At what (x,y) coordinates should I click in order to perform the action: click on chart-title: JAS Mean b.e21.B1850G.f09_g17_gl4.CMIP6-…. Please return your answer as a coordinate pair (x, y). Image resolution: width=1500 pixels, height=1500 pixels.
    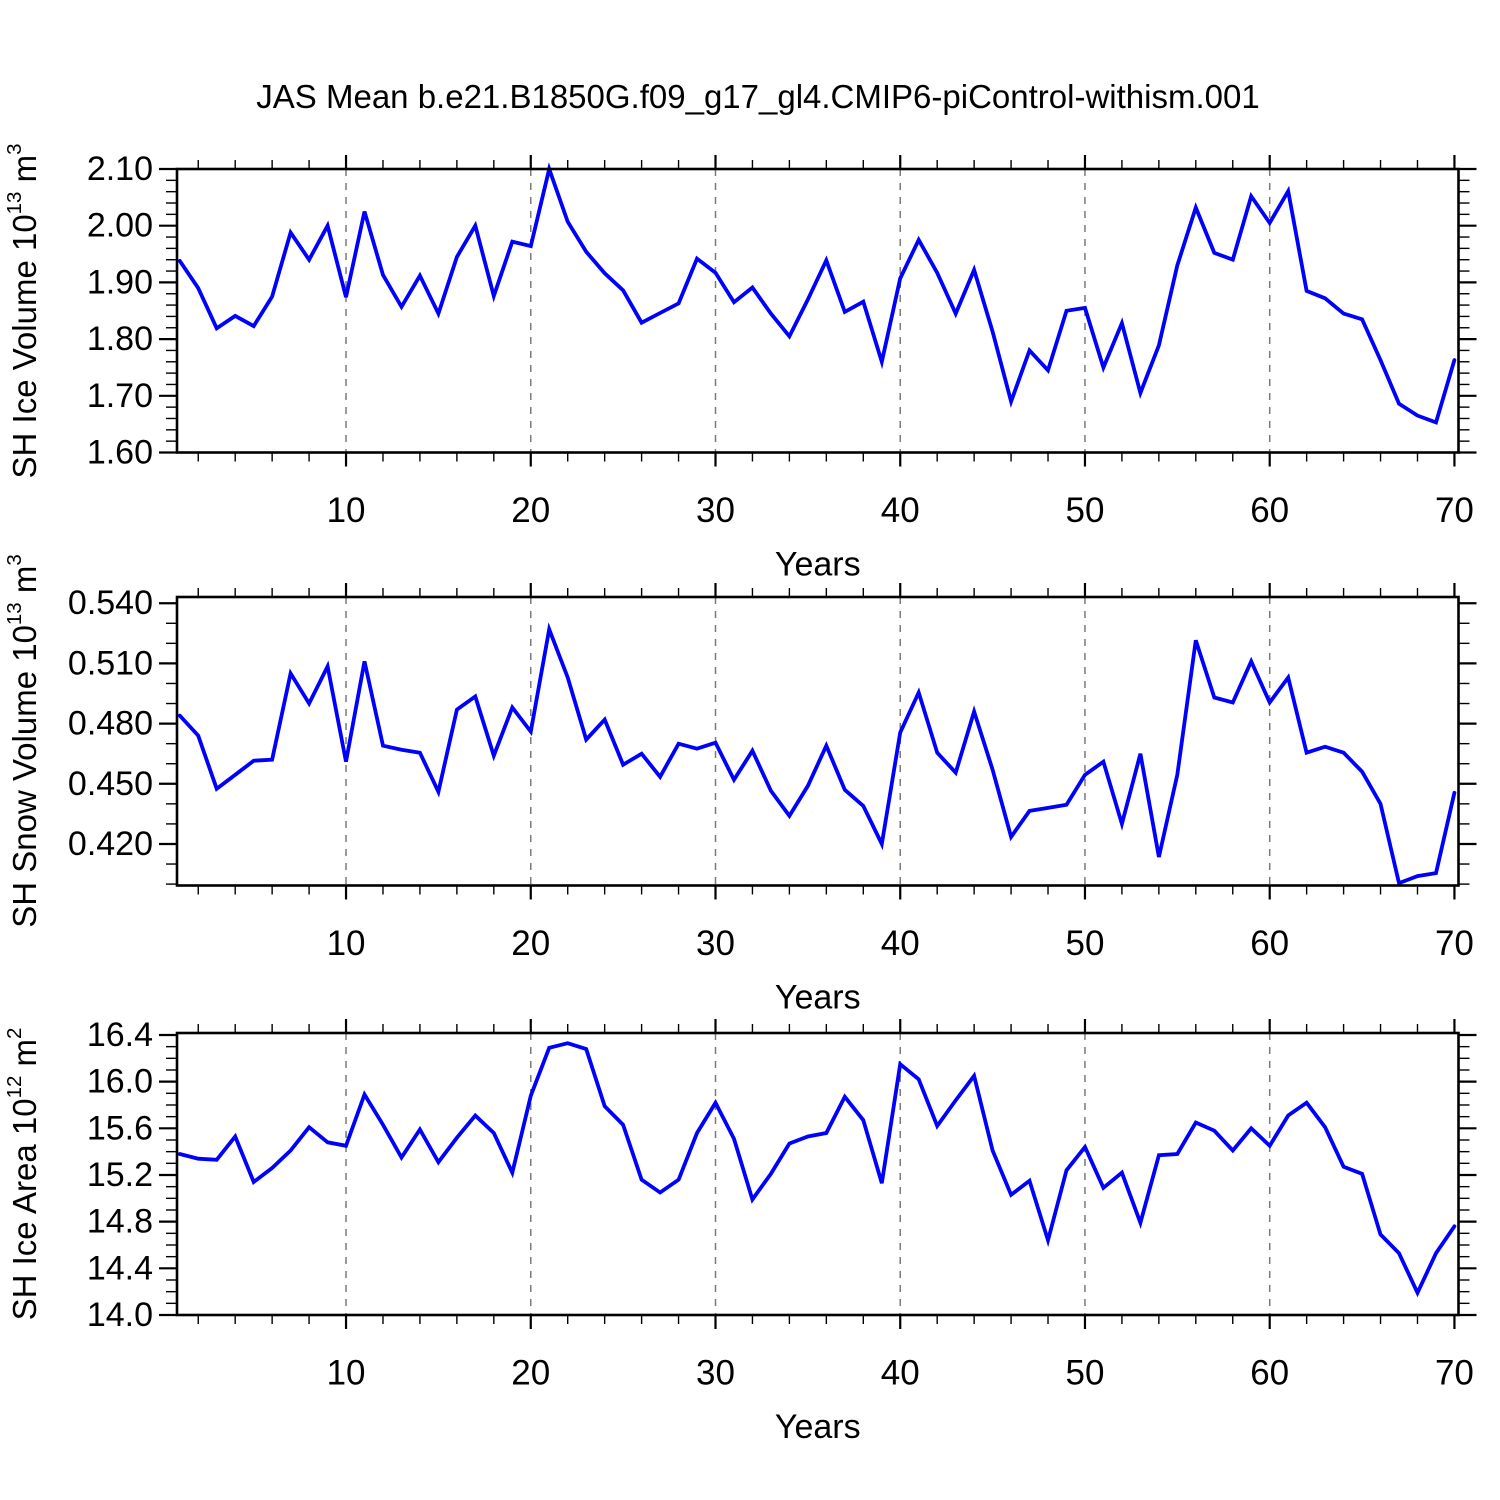
    Looking at the image, I should click on (758, 96).